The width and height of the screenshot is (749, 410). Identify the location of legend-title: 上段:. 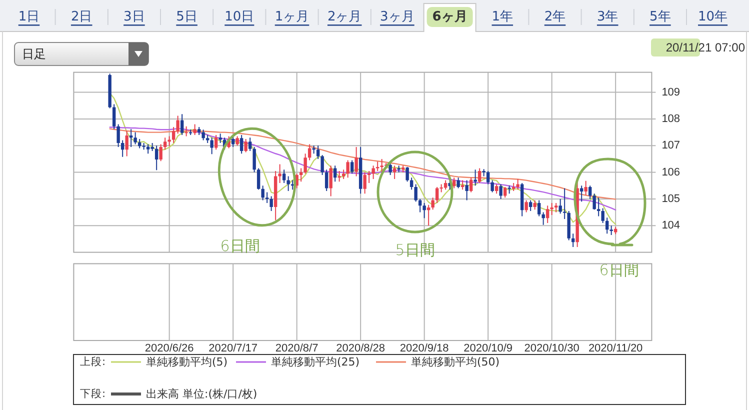
(93, 361).